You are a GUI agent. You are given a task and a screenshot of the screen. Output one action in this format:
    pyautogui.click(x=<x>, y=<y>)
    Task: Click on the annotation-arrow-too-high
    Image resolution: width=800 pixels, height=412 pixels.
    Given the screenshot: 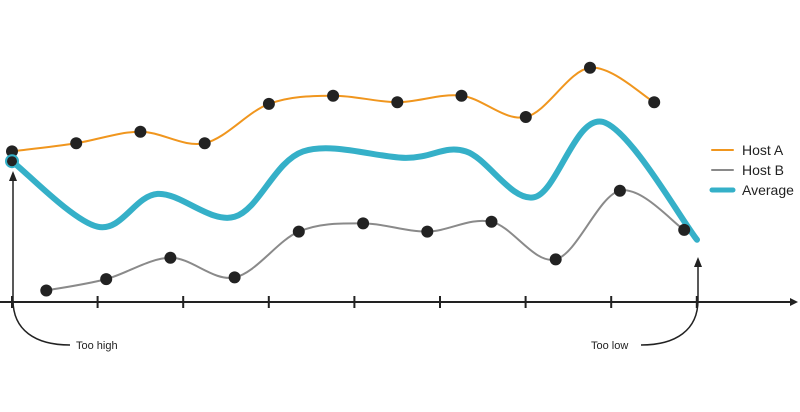 What is the action you would take?
    pyautogui.click(x=40, y=258)
    